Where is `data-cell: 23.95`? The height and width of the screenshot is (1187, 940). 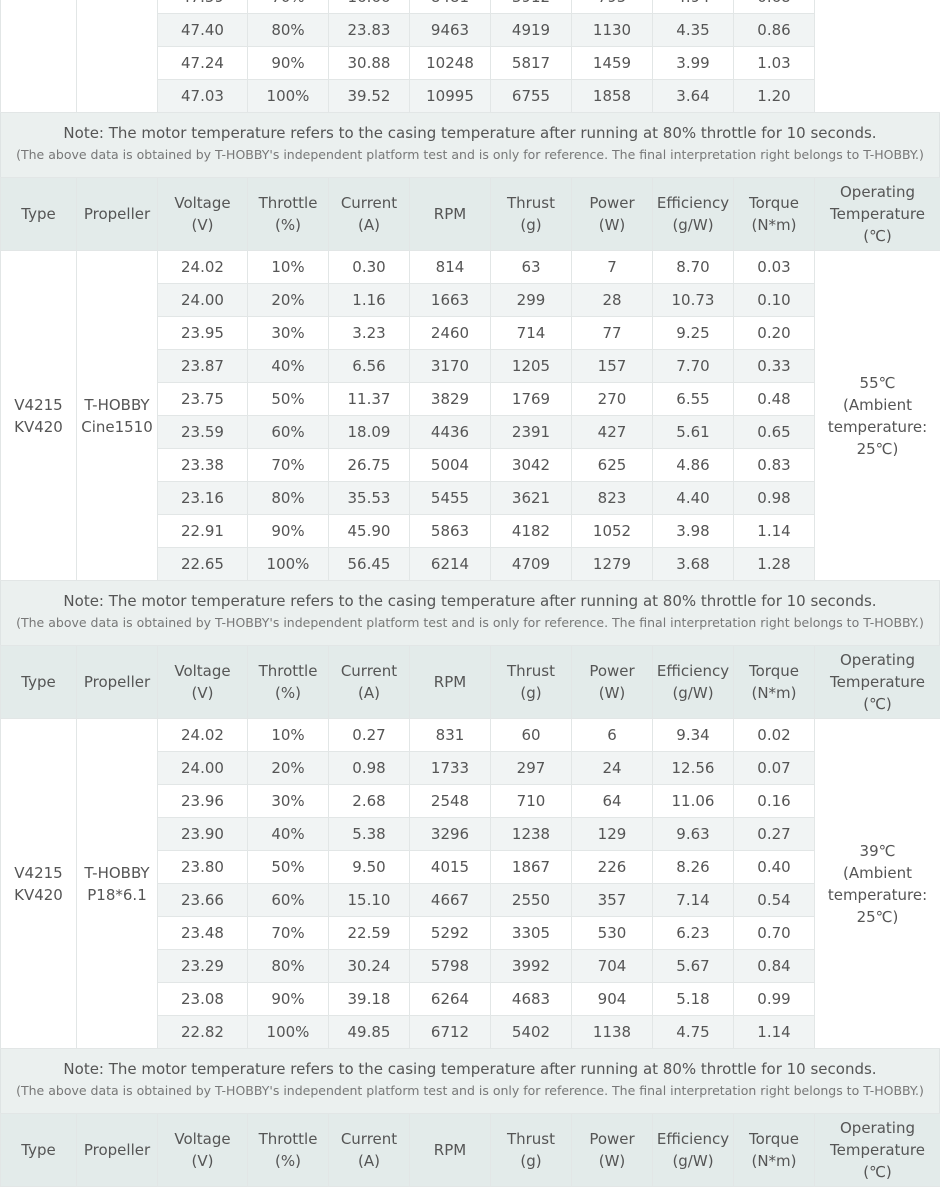 data-cell: 23.95 is located at coordinates (203, 333).